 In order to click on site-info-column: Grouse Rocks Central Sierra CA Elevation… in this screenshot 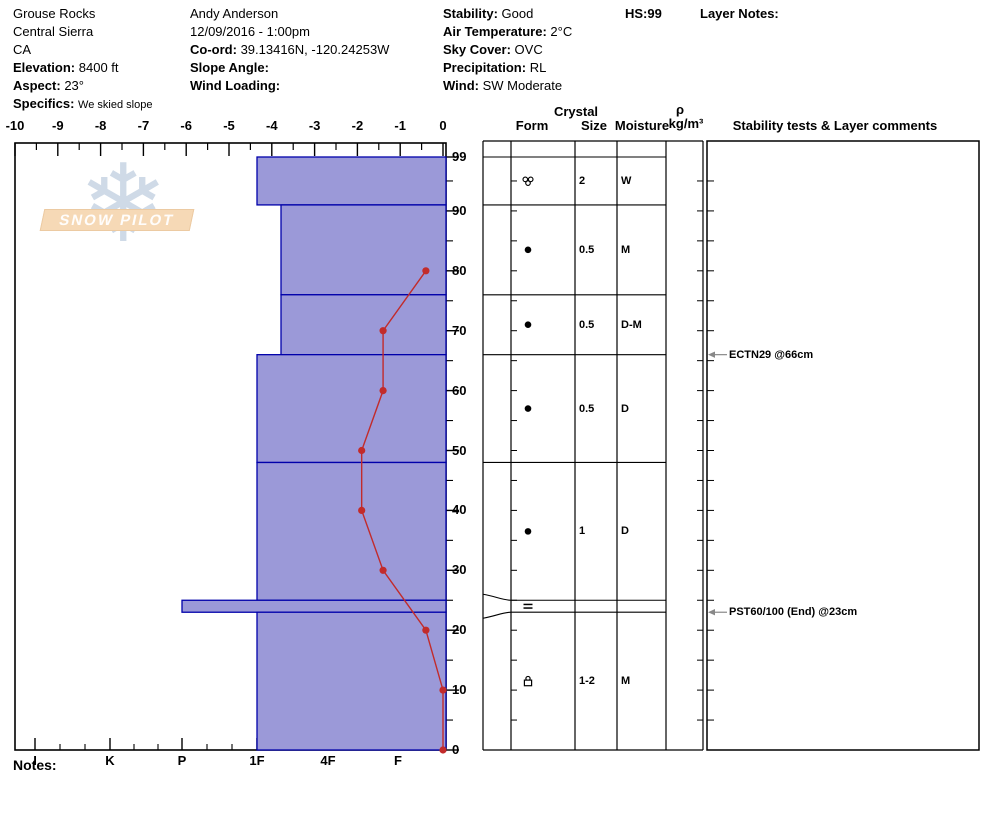, I will do `click(82, 59)`.